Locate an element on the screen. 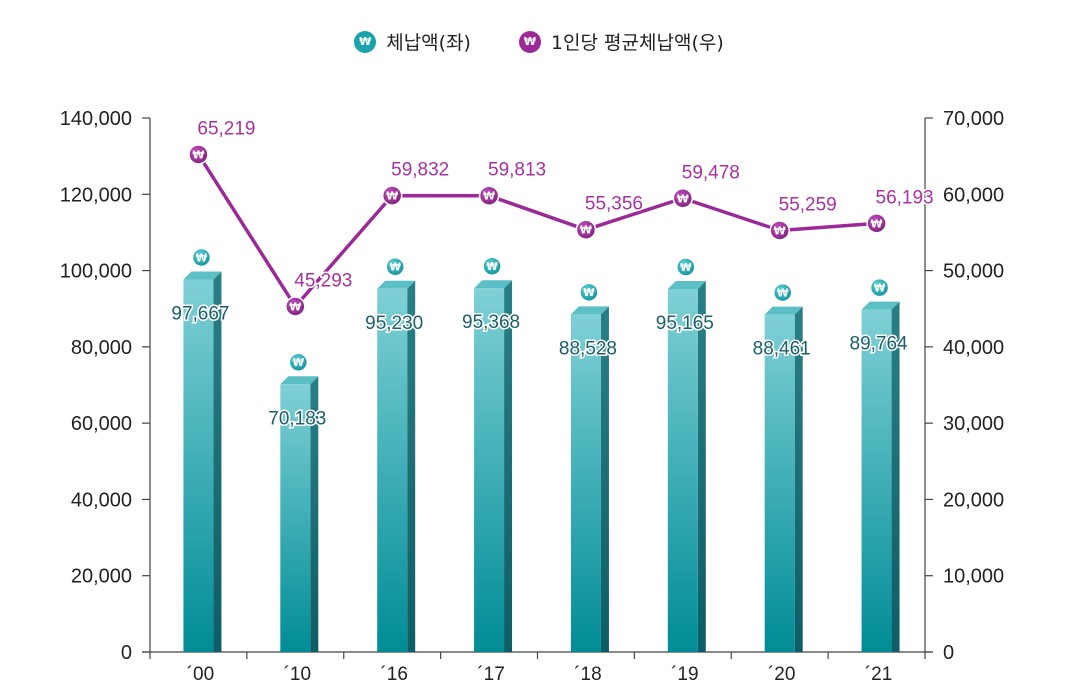  bar-value-label: 97,667 is located at coordinates (200, 313).